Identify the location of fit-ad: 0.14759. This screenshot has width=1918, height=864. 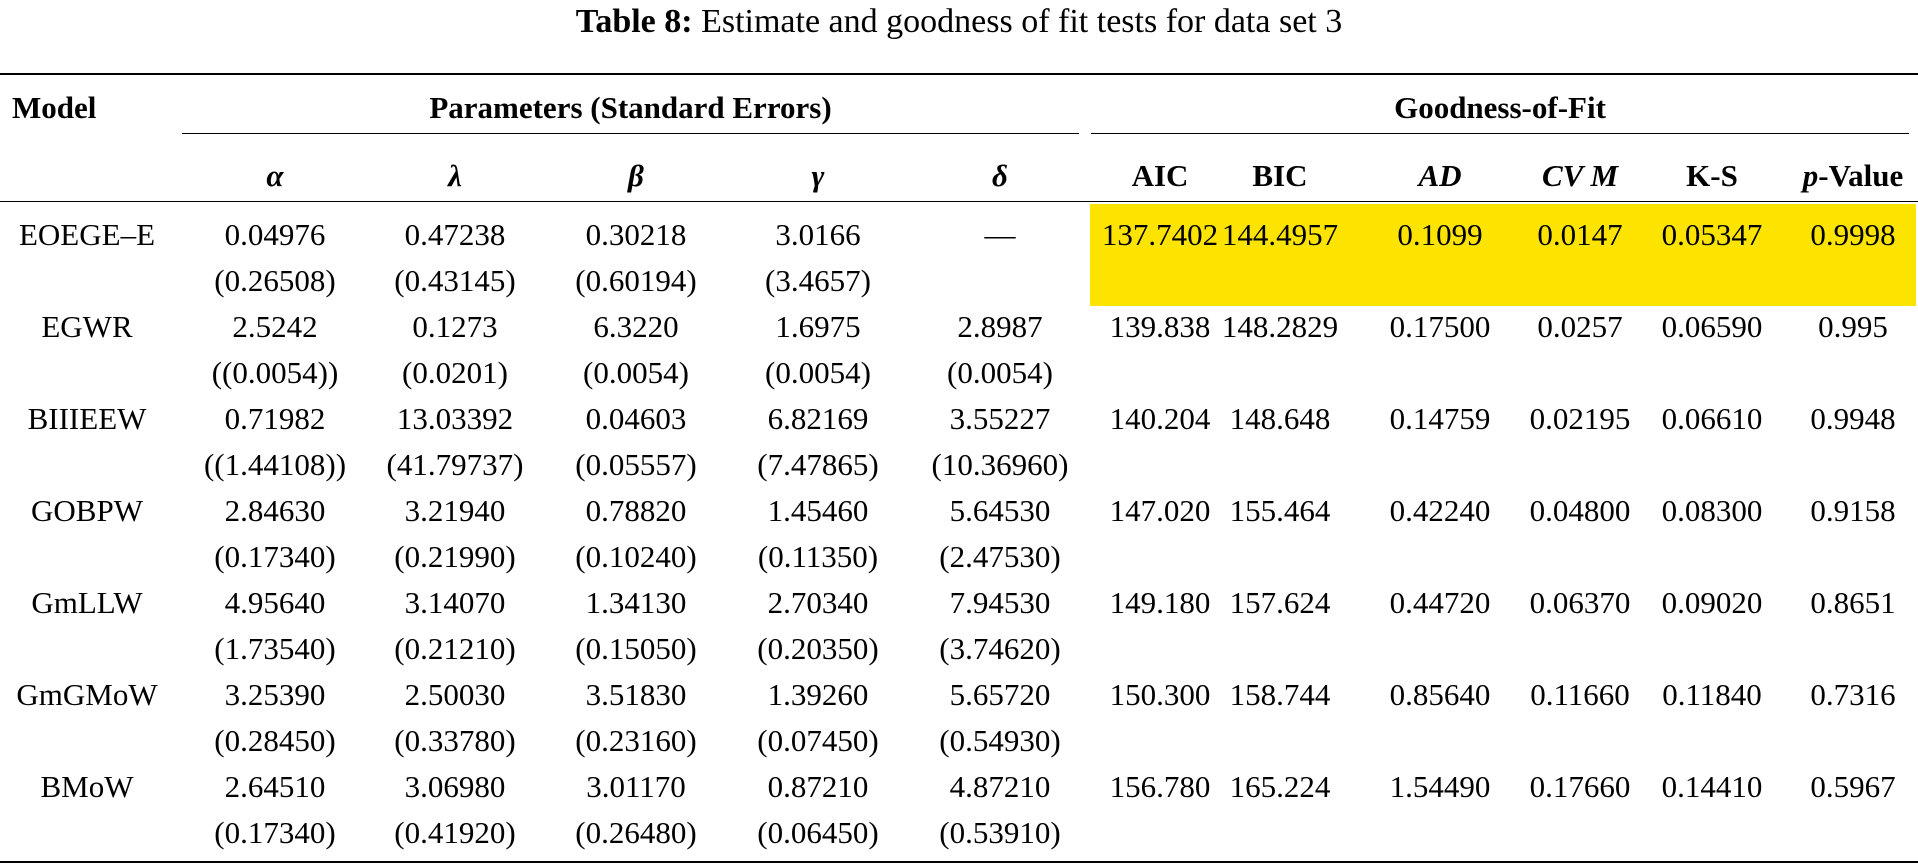
(1440, 418).